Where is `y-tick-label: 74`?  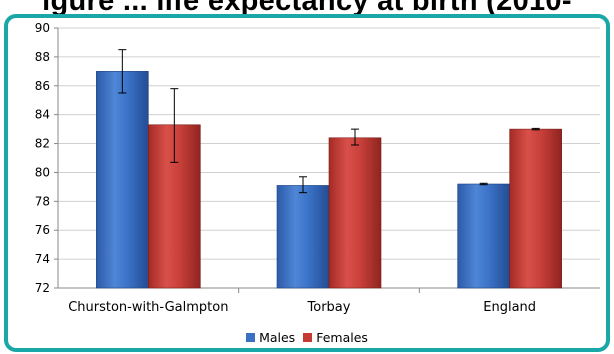
y-tick-label: 74 is located at coordinates (42, 259).